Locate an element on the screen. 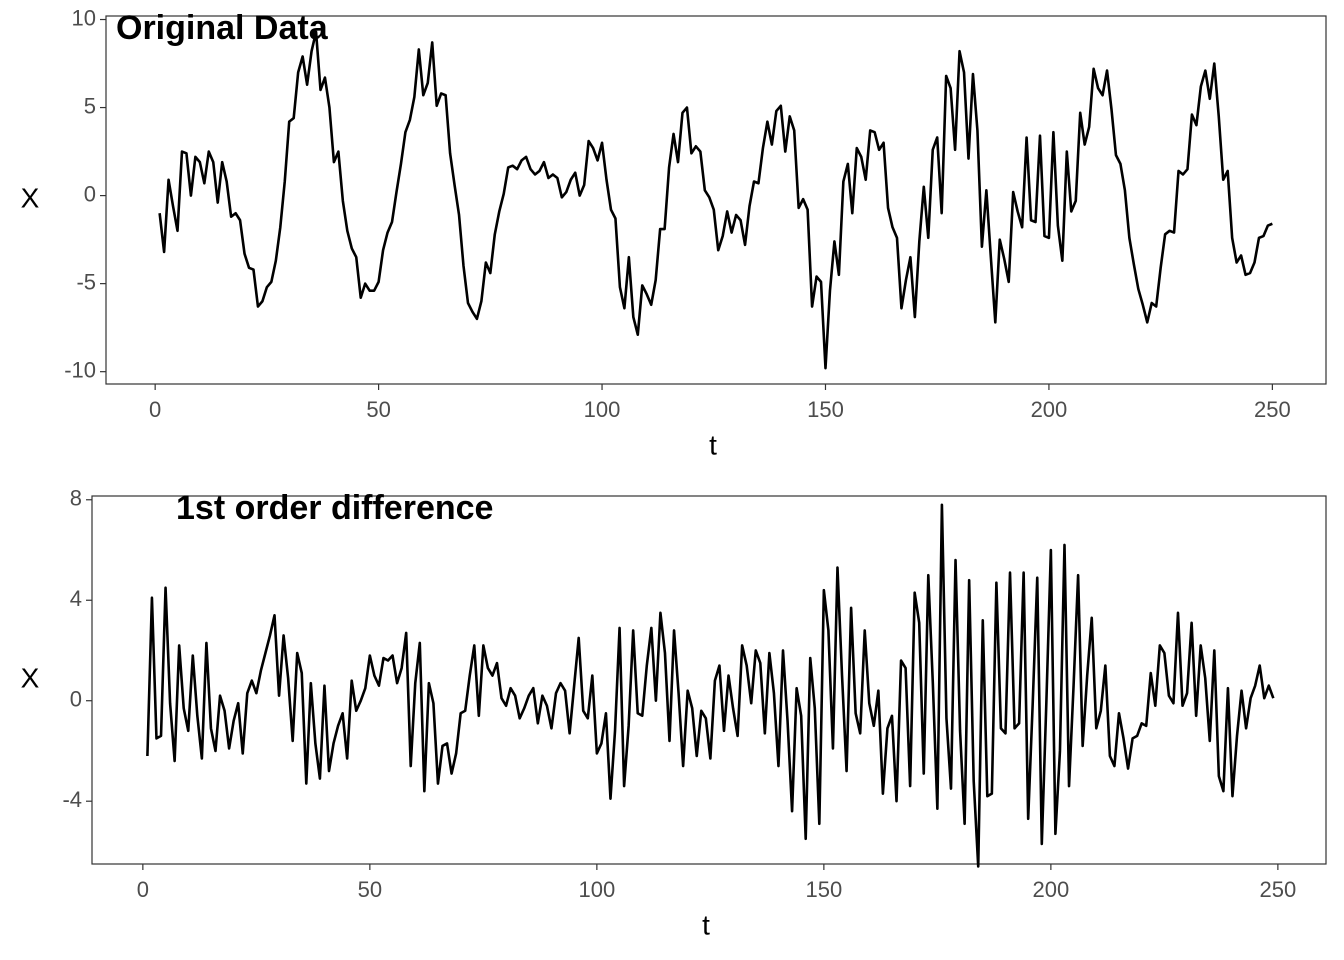  y-tick-label: 4 is located at coordinates (76, 598).